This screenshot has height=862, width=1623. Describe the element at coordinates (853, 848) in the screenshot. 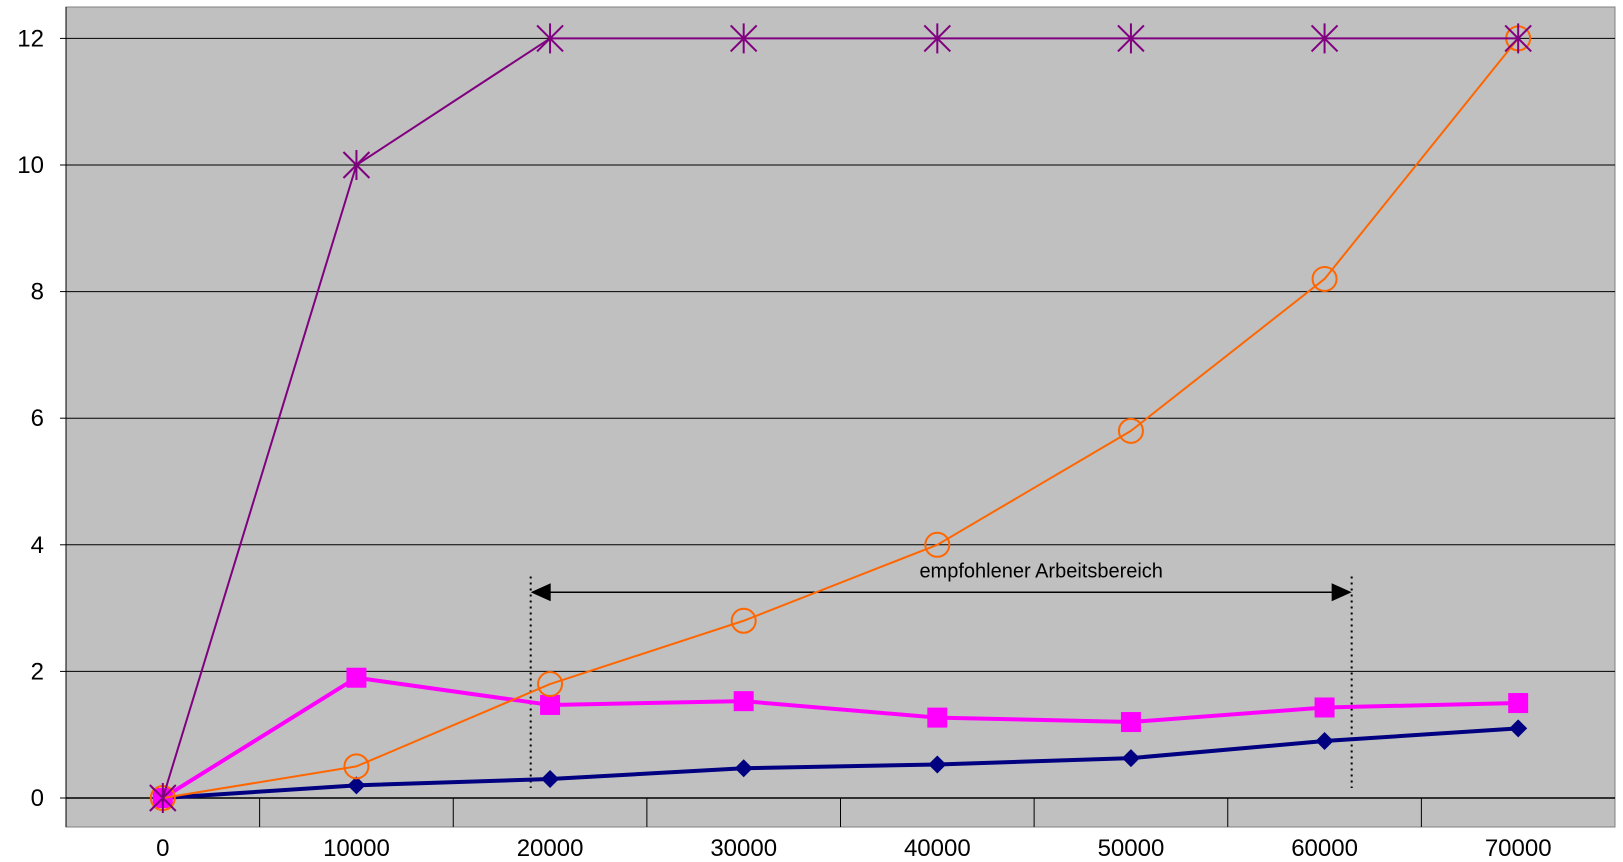

I see `x-axis-tick-labels: 0 10000 20000 30000 40000 50000 60000 70000` at that location.